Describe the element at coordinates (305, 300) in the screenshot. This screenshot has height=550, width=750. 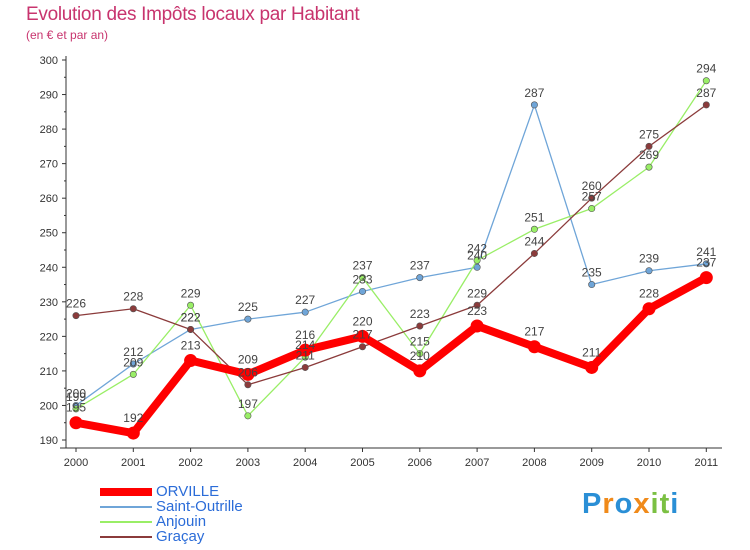
I see `data-label-saint-outrille-2004: 227` at that location.